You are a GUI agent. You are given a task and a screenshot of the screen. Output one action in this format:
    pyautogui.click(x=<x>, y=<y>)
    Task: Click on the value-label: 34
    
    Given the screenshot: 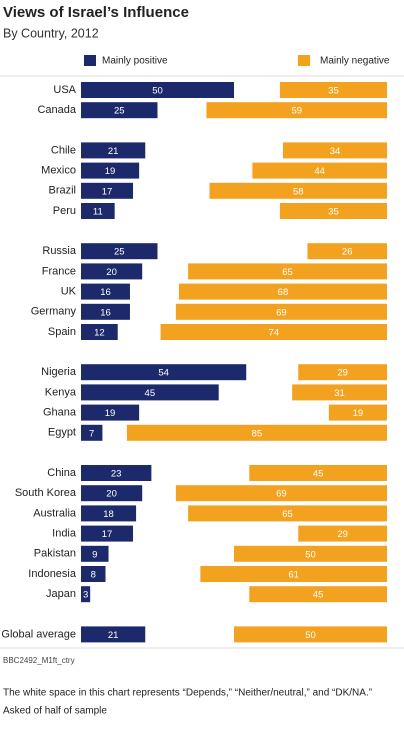 What is the action you would take?
    pyautogui.click(x=335, y=151)
    